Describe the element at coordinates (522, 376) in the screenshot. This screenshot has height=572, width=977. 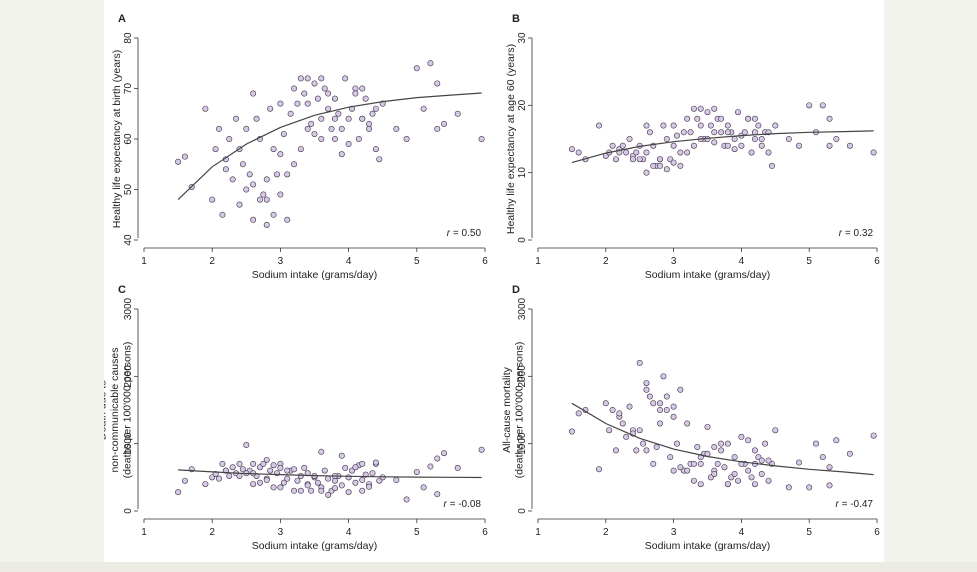
I see `y-tick-label: 2000` at that location.